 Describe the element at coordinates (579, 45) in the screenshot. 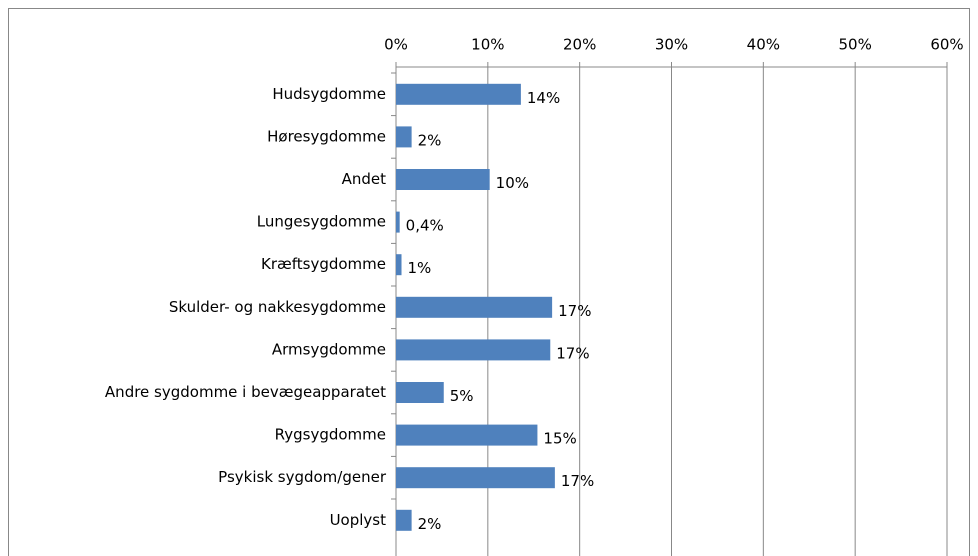

I see `x-tick-label: 20%` at that location.